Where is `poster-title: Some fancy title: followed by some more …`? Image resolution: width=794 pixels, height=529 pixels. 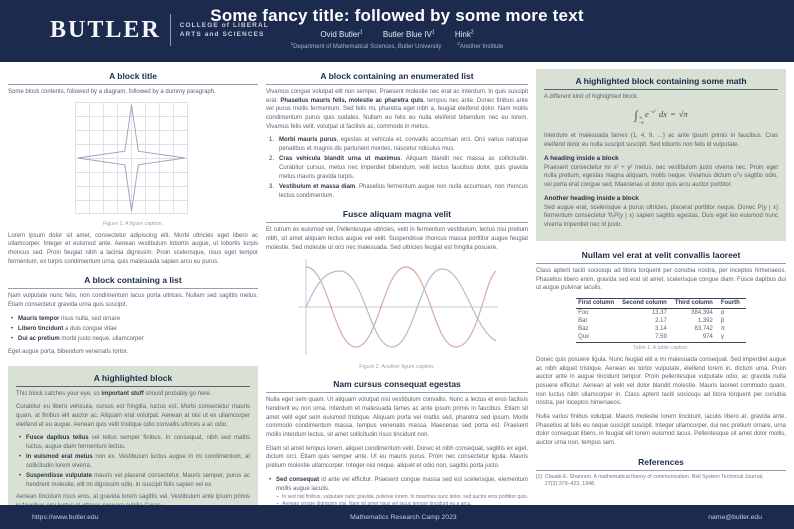
poster-title: Some fancy title: followed by some more … is located at coordinates (397, 15).